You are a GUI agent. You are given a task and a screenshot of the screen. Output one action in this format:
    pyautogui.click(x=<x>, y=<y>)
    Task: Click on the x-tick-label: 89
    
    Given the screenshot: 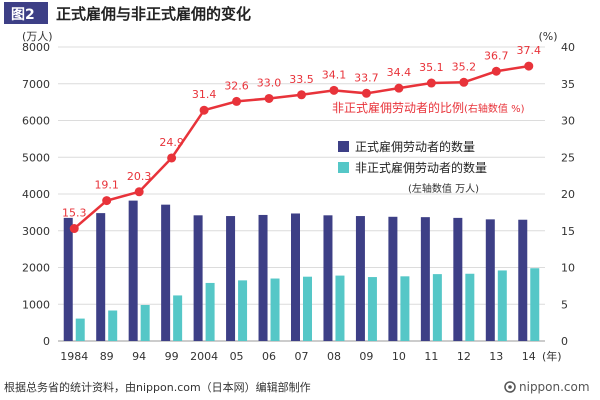 What is the action you would take?
    pyautogui.click(x=107, y=356)
    